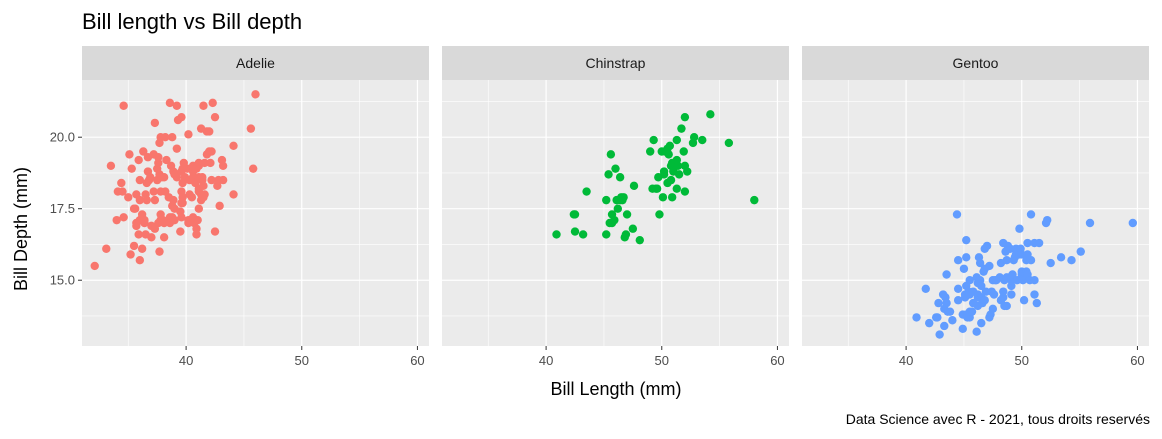 This screenshot has height=439, width=1162. Describe the element at coordinates (616, 63) in the screenshot. I see `facet-label: Chinstrap` at that location.